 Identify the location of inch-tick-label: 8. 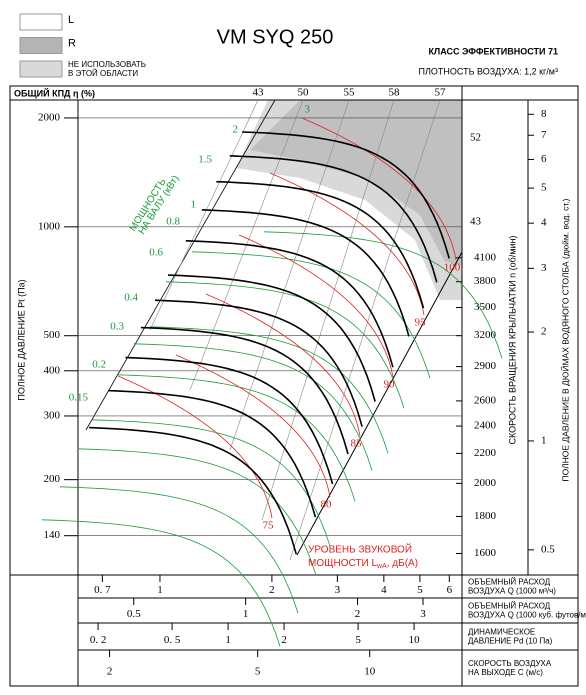
(544, 114).